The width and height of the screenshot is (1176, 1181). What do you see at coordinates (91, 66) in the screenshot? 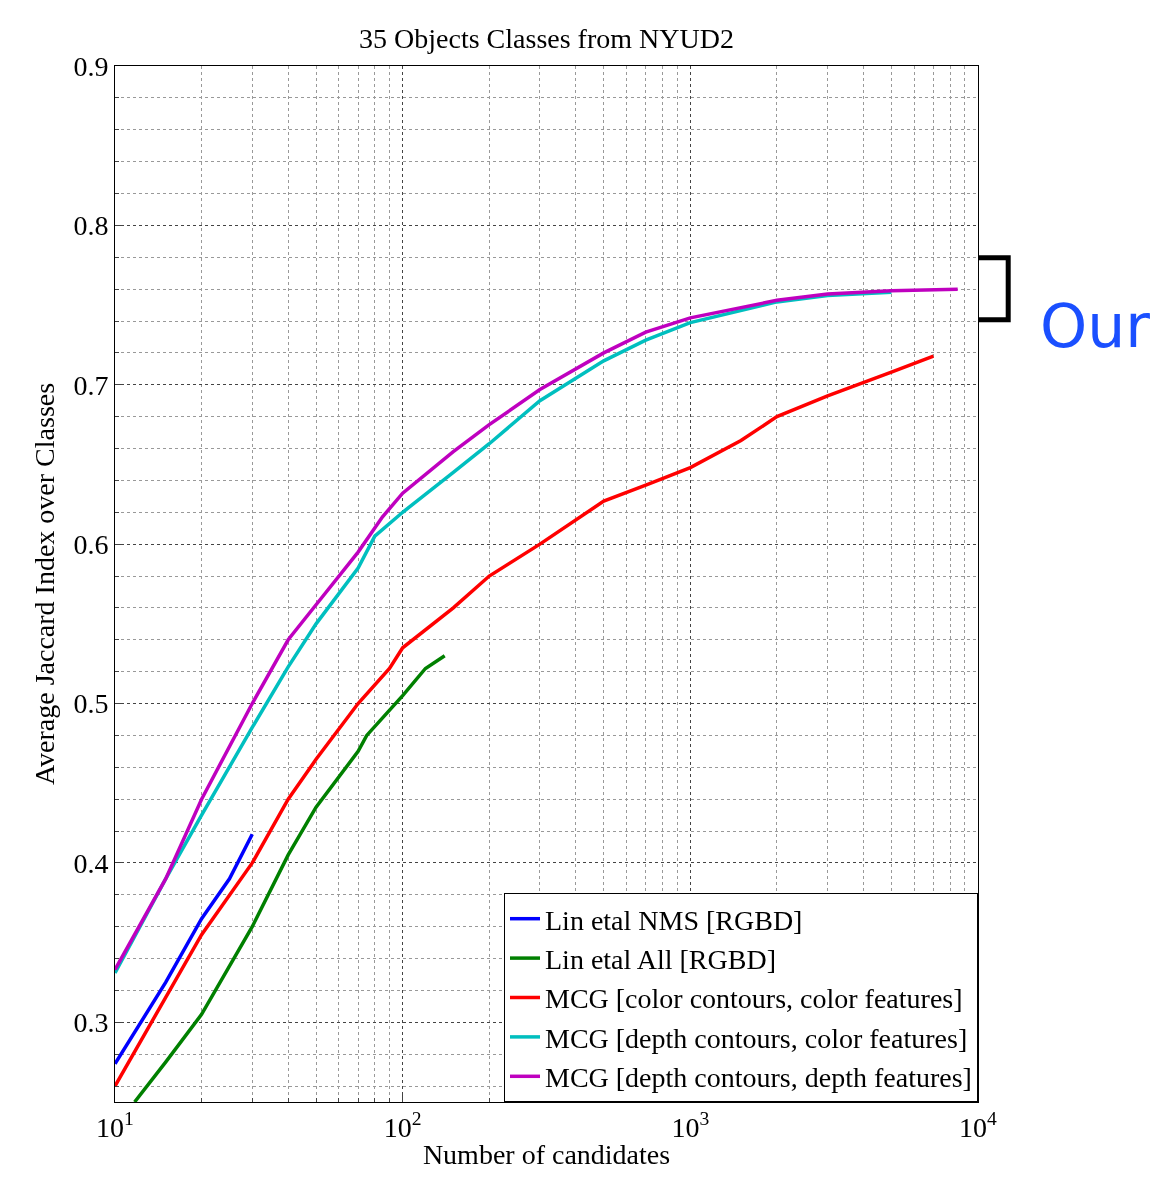
I see `y-tick-label: 0.9` at bounding box center [91, 66].